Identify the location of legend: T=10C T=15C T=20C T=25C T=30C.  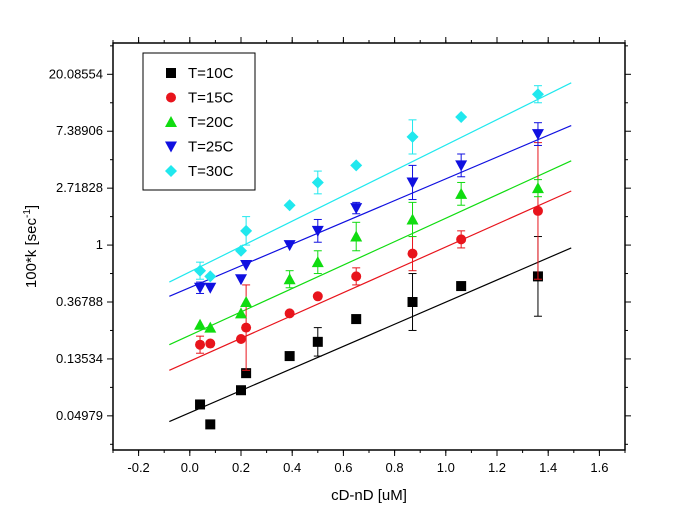
(199, 121).